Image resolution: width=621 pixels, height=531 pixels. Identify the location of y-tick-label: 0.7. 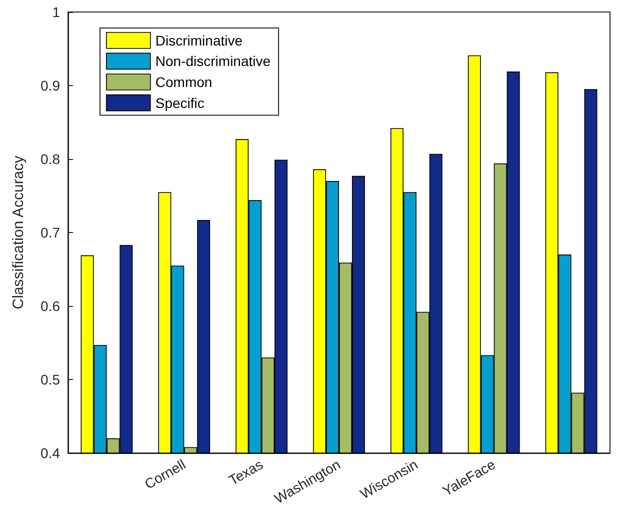
(50, 232).